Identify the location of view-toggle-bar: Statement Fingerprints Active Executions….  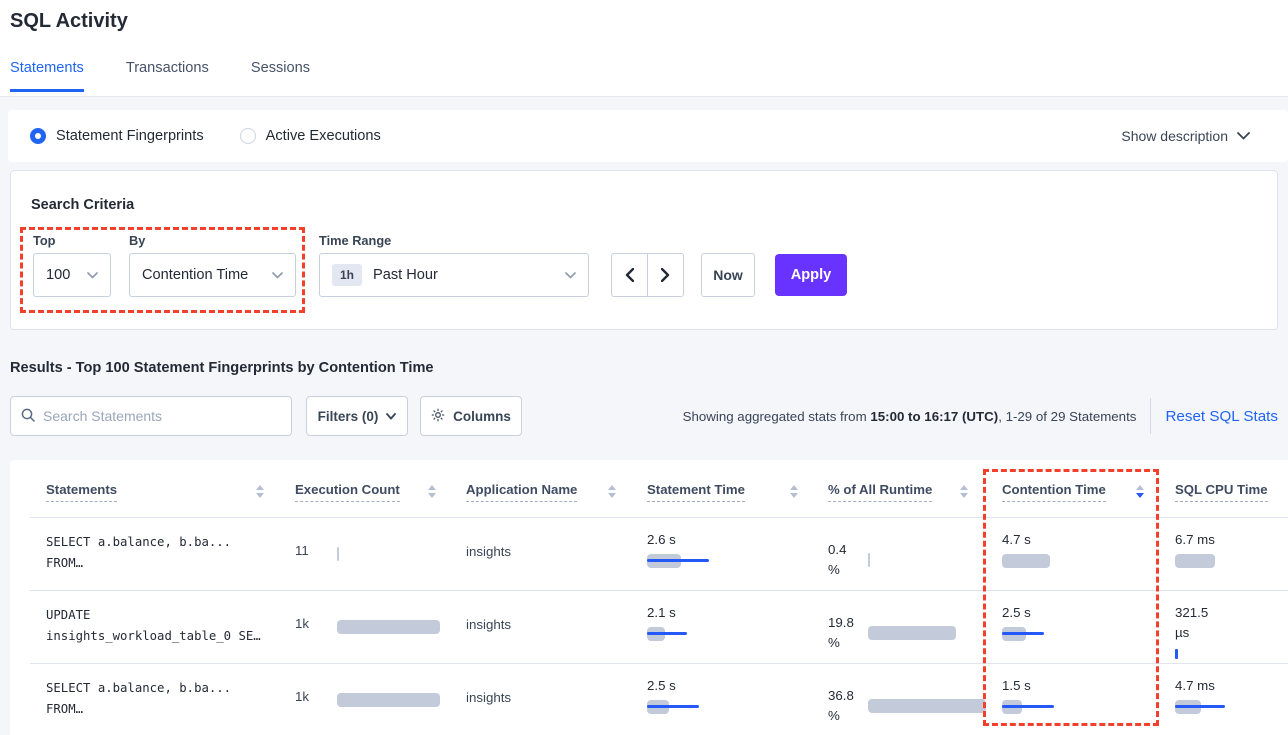
(648, 136).